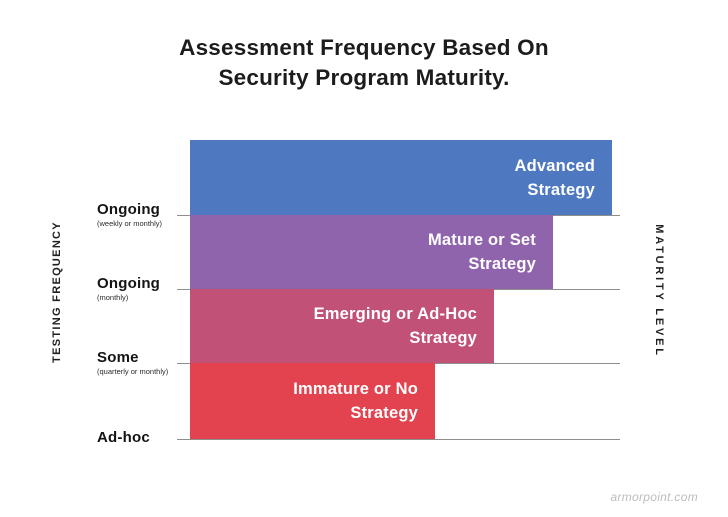 This screenshot has height=517, width=728. Describe the element at coordinates (123, 437) in the screenshot. I see `ylabel-main: Ad-hoc` at that location.